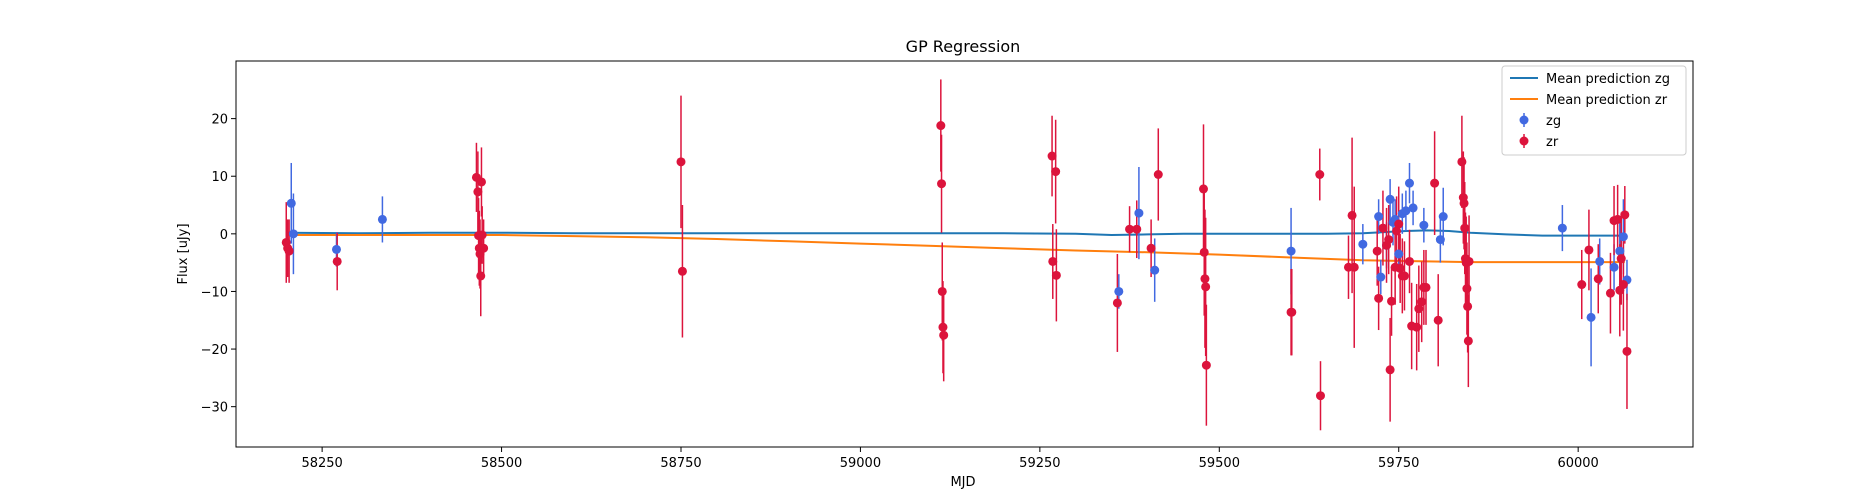 The height and width of the screenshot is (500, 1875). What do you see at coordinates (963, 46) in the screenshot?
I see `chart-title: GP Regression` at bounding box center [963, 46].